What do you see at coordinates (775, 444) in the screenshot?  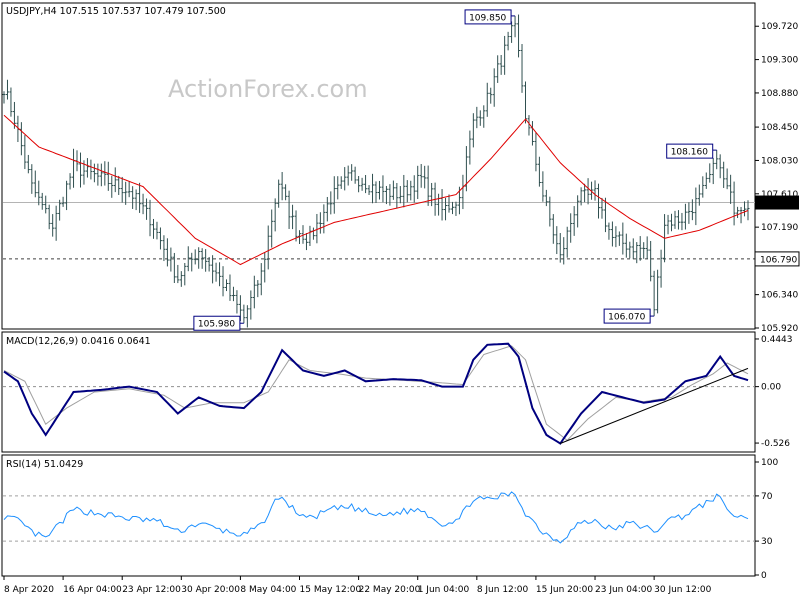 I see `macd-ytick-label: -0.526` at bounding box center [775, 444].